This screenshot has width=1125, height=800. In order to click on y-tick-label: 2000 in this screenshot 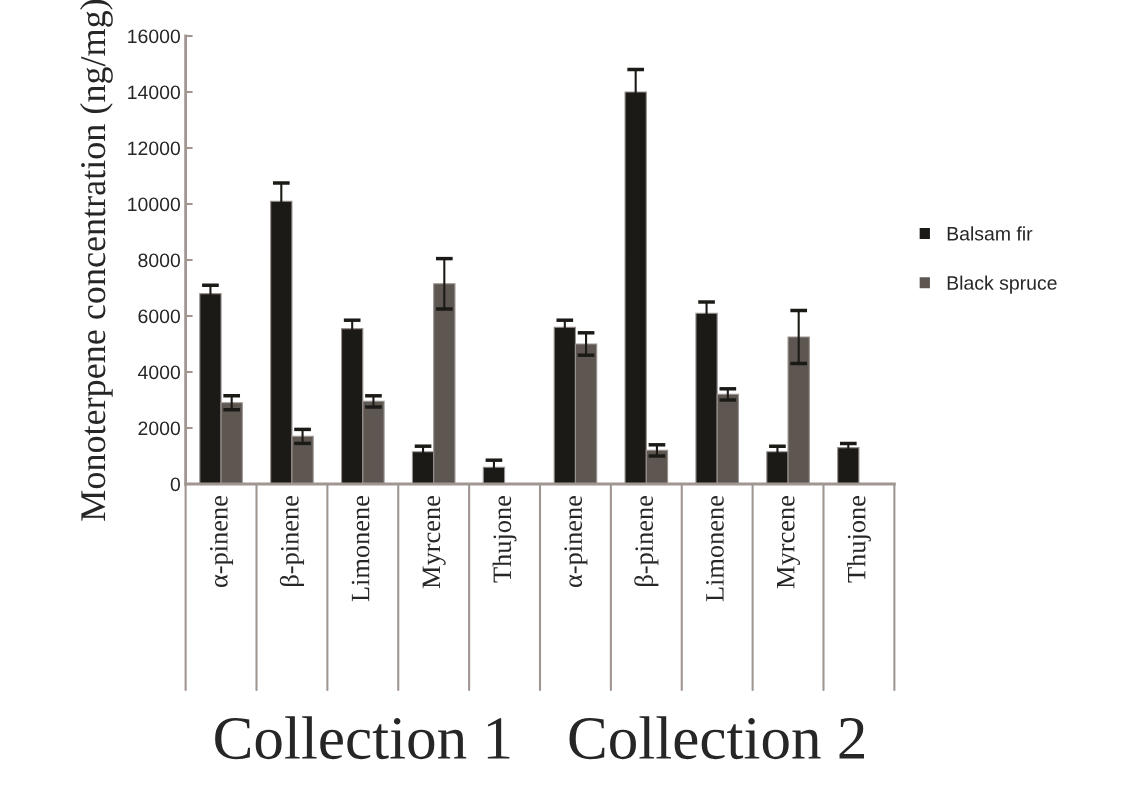, I will do `click(159, 428)`.